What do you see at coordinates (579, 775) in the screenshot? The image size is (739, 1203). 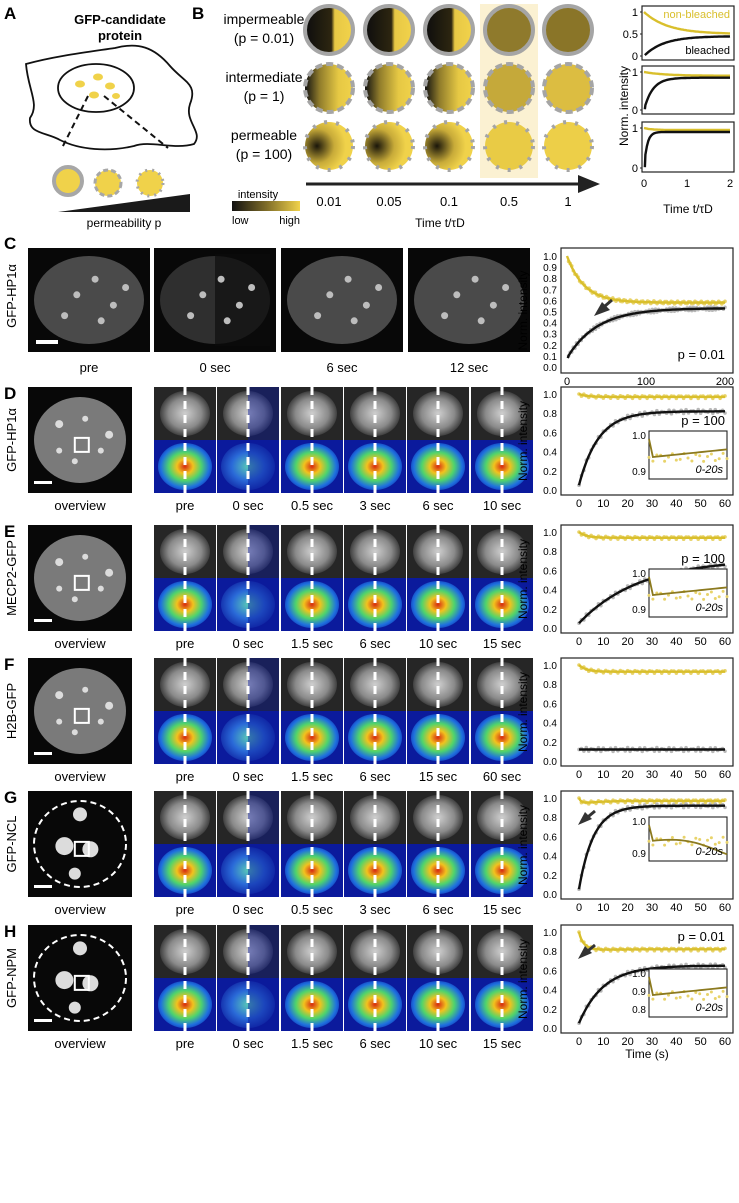 I see `row-xtick: 0` at bounding box center [579, 775].